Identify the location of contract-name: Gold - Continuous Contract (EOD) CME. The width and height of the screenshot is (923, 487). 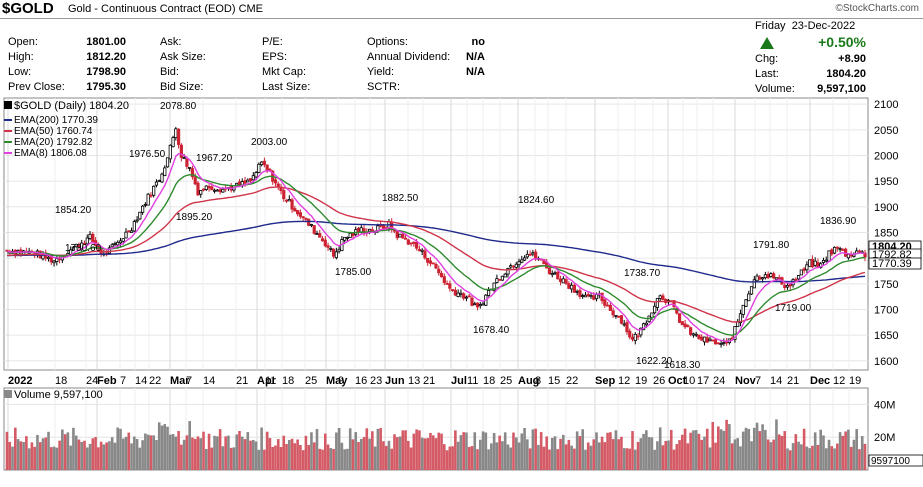
(165, 9).